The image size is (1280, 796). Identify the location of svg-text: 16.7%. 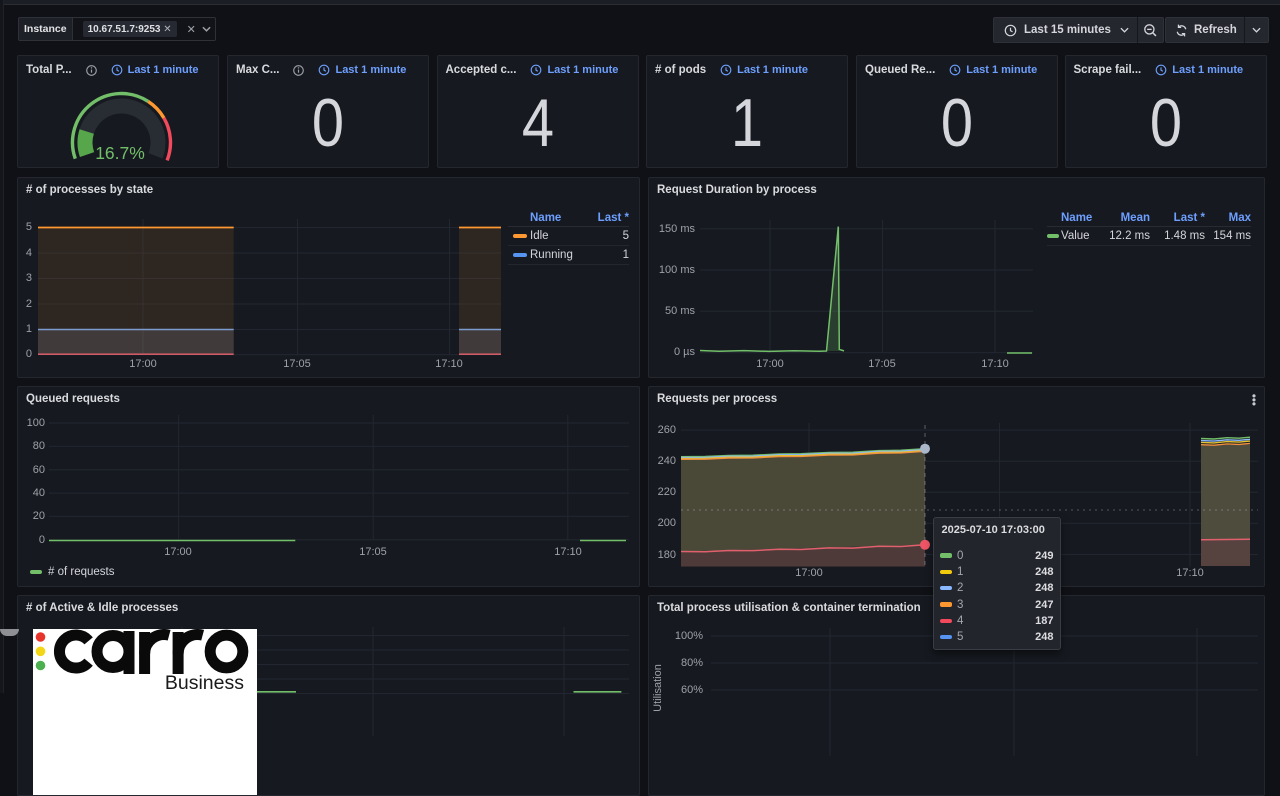
(120, 153).